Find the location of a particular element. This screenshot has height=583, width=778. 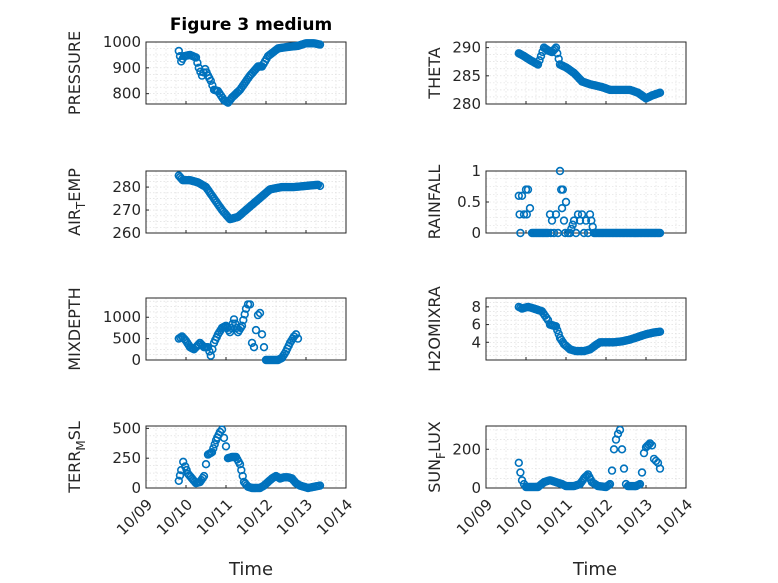

figure-title: Figure 3 medium is located at coordinates (251, 25).